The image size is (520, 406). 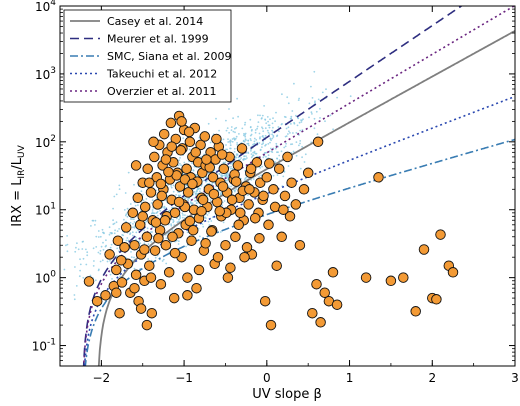 What do you see at coordinates (267, 378) in the screenshot?
I see `x-tick-label: 0` at bounding box center [267, 378].